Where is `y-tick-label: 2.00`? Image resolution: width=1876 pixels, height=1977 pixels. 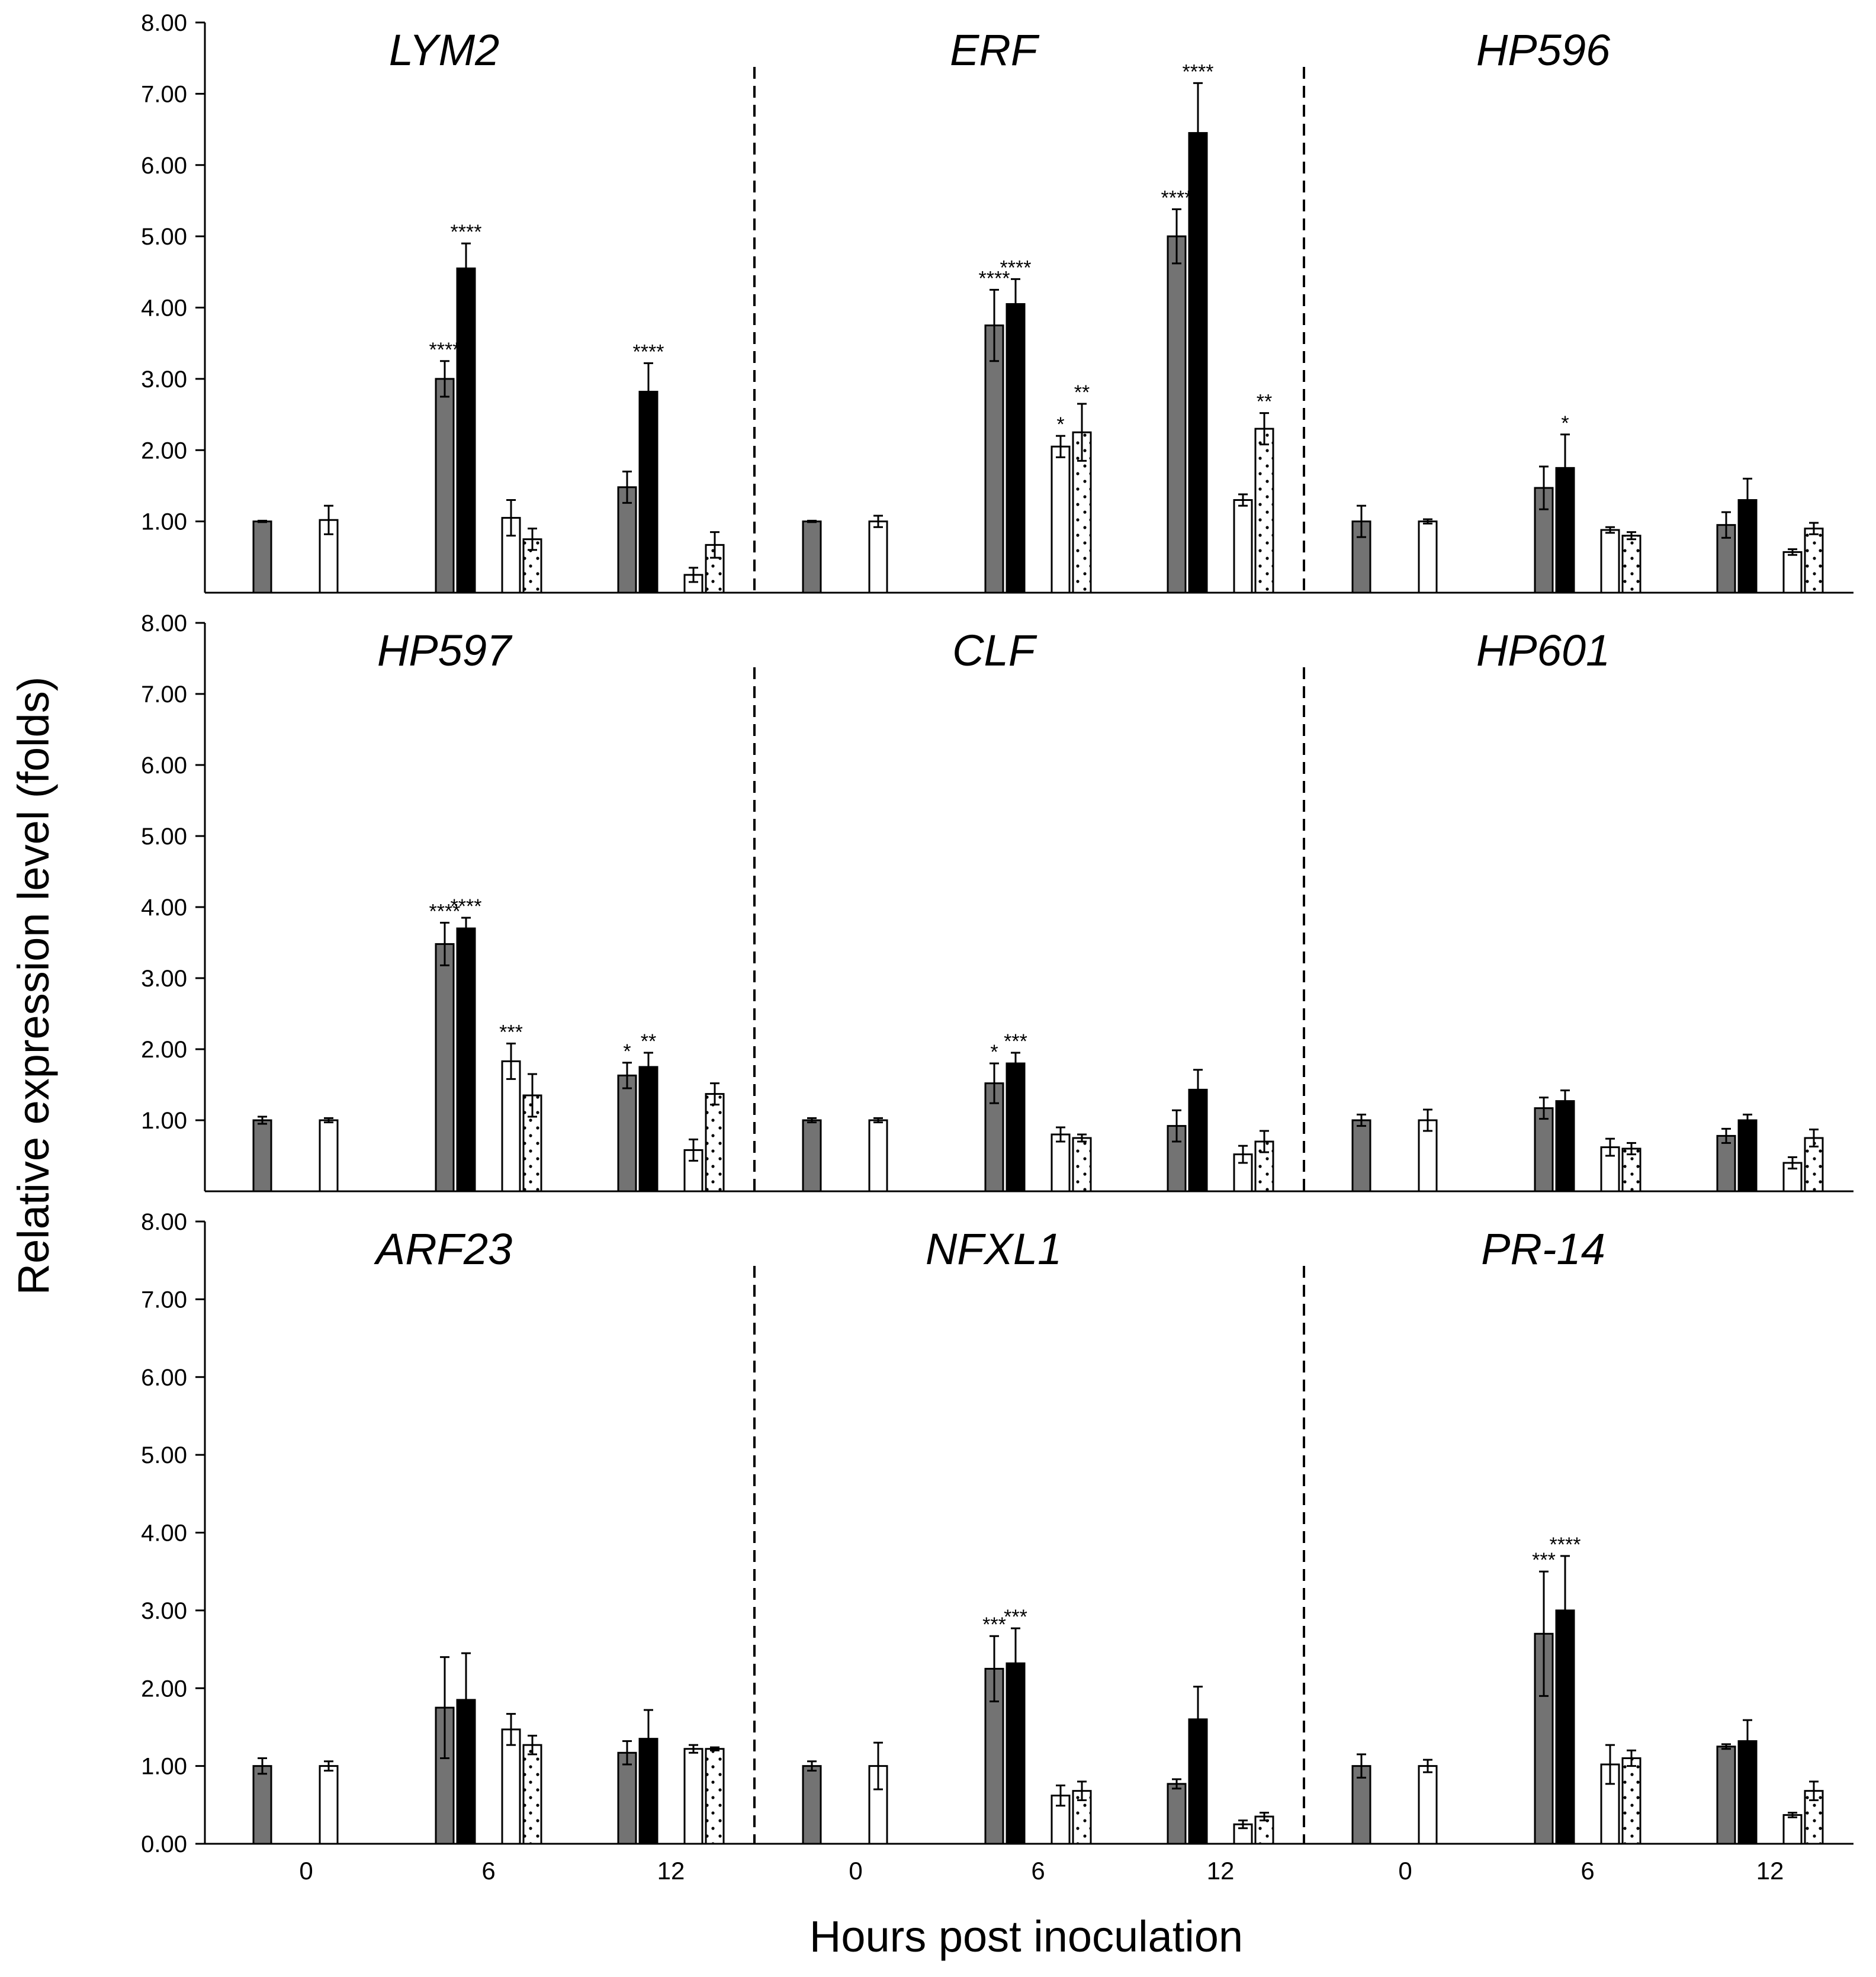
y-tick-label: 2.00 is located at coordinates (164, 1689).